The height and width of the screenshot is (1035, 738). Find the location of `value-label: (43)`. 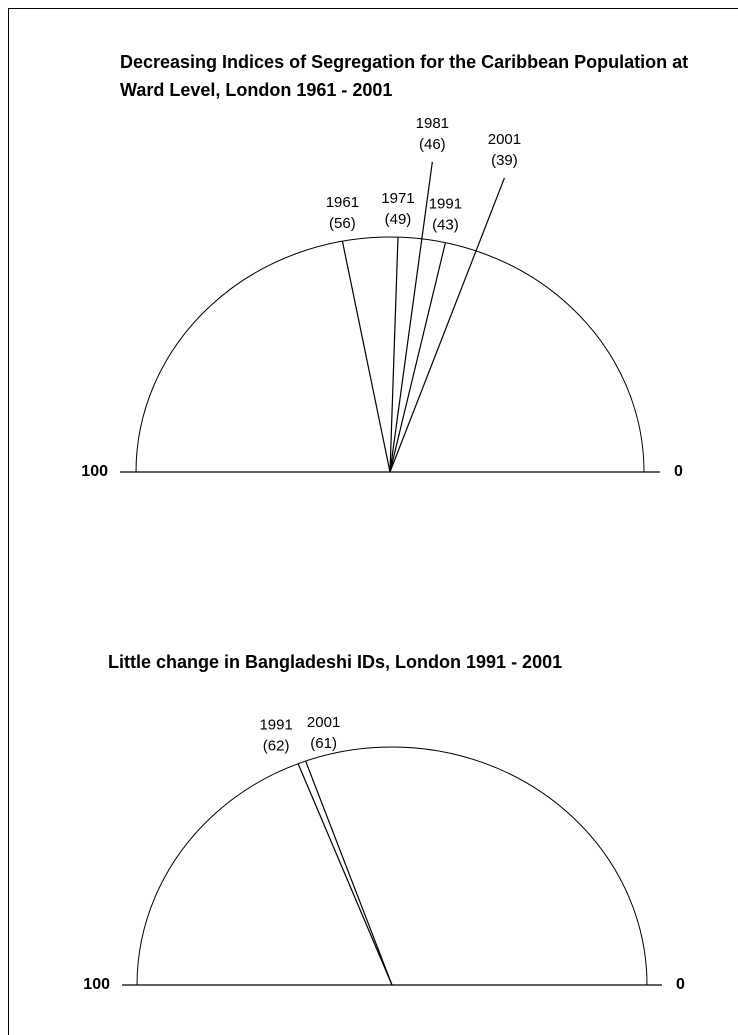

value-label: (43) is located at coordinates (445, 225).